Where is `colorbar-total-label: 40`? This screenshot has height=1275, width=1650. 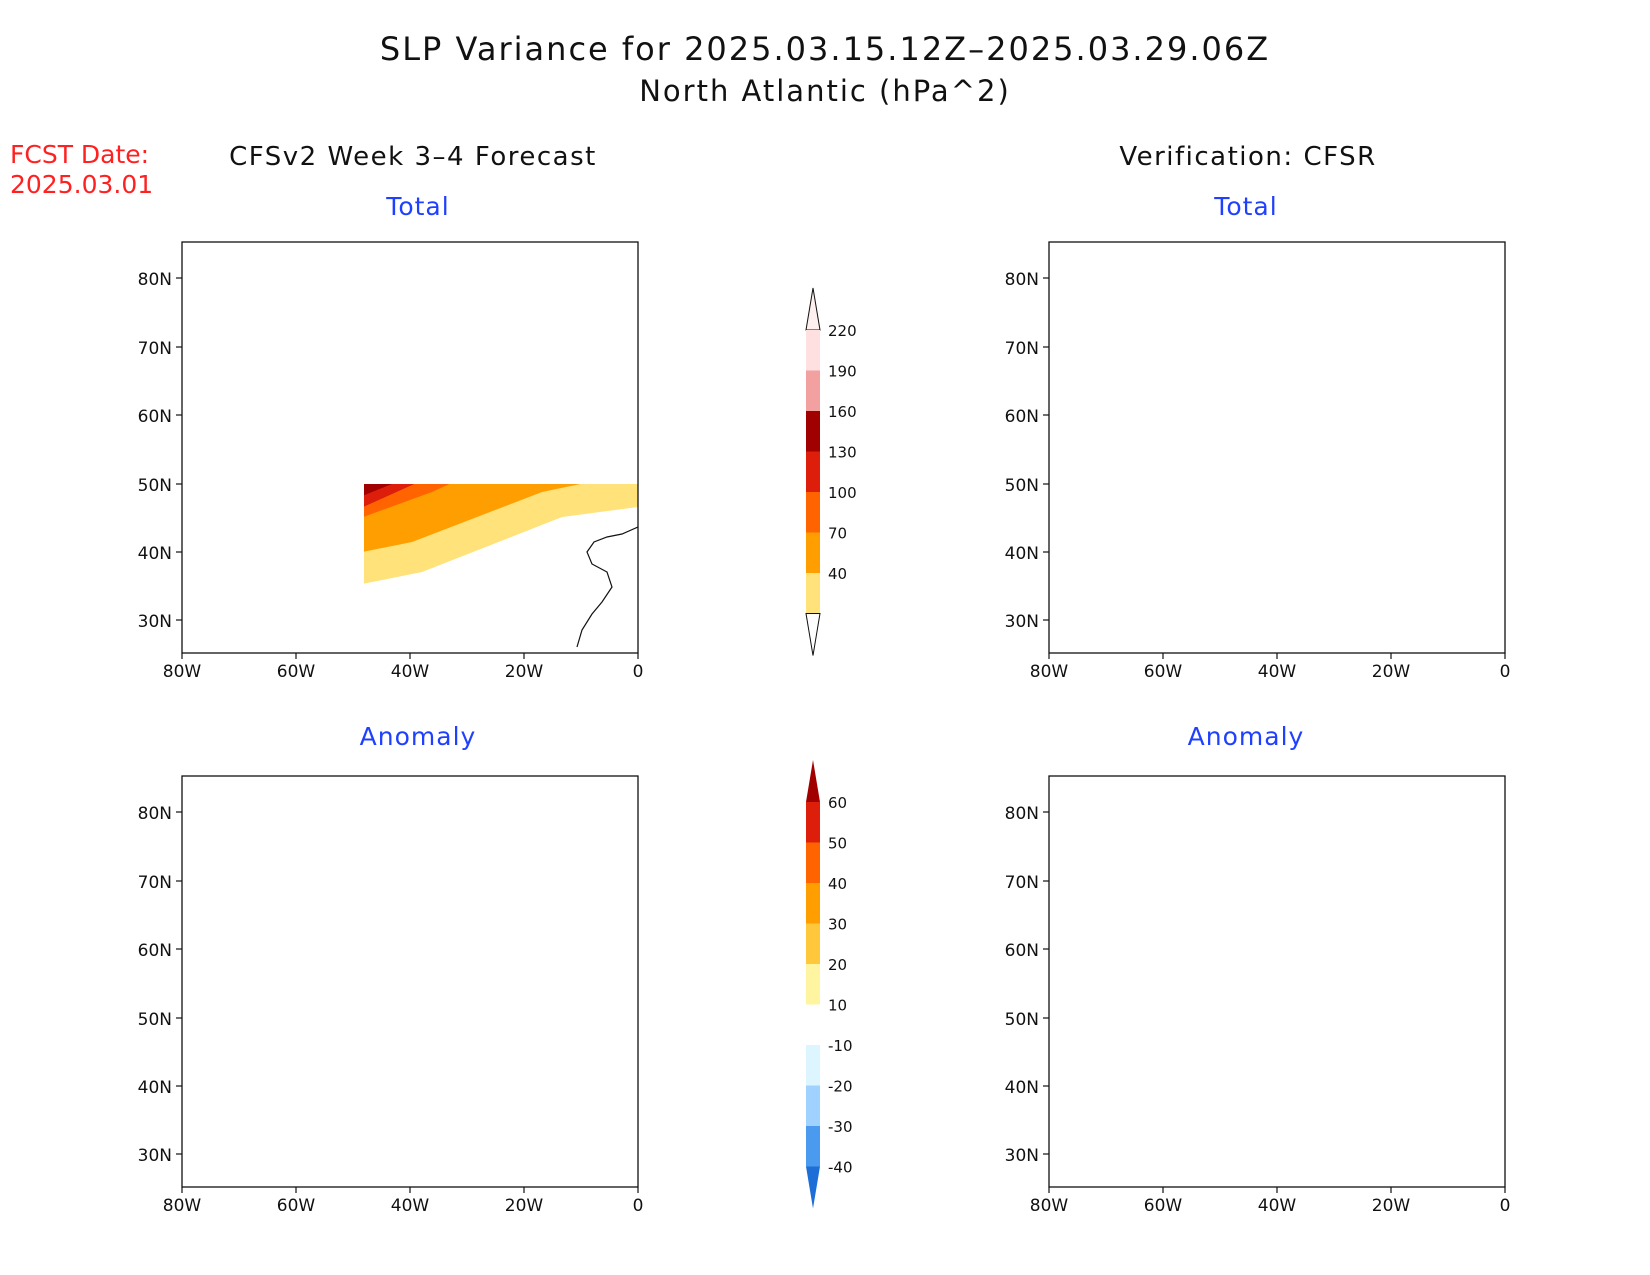
colorbar-total-label: 40 is located at coordinates (837, 574).